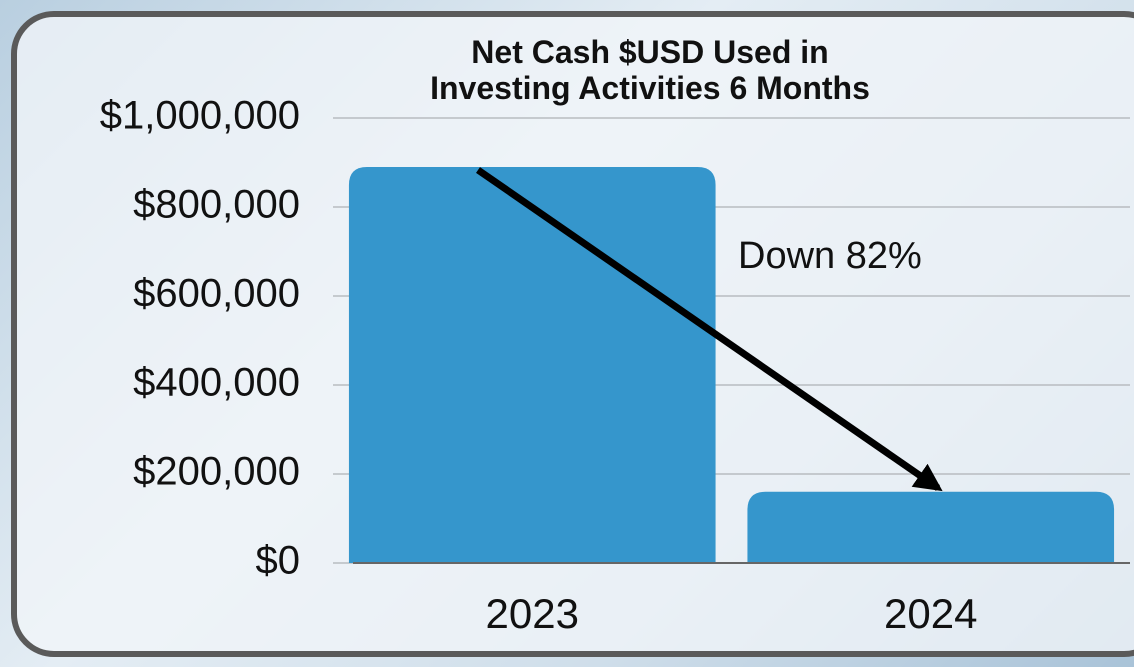  Describe the element at coordinates (532, 613) in the screenshot. I see `x-tick-label: 2023` at that location.